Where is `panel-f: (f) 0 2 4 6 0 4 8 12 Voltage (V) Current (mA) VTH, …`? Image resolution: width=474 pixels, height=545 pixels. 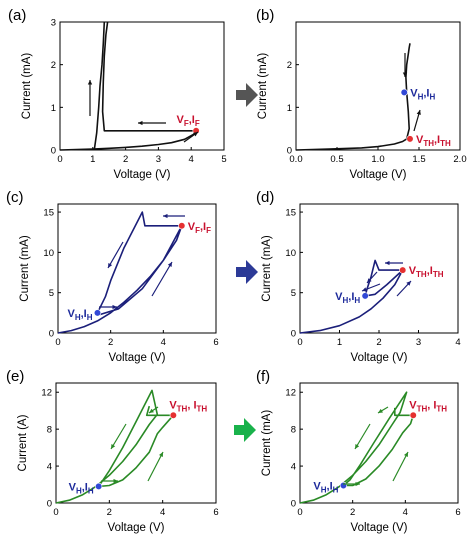
panel-f: (f) 0 2 4 6 0 4 8 12 Voltage (V) Current (mA) VTH, … is located at coordinates (358, 451).